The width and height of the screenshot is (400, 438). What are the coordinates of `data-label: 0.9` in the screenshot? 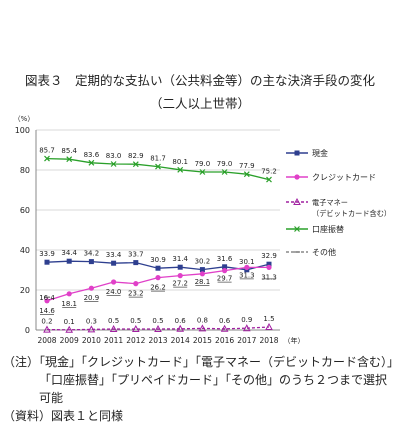 It's located at (246, 320).